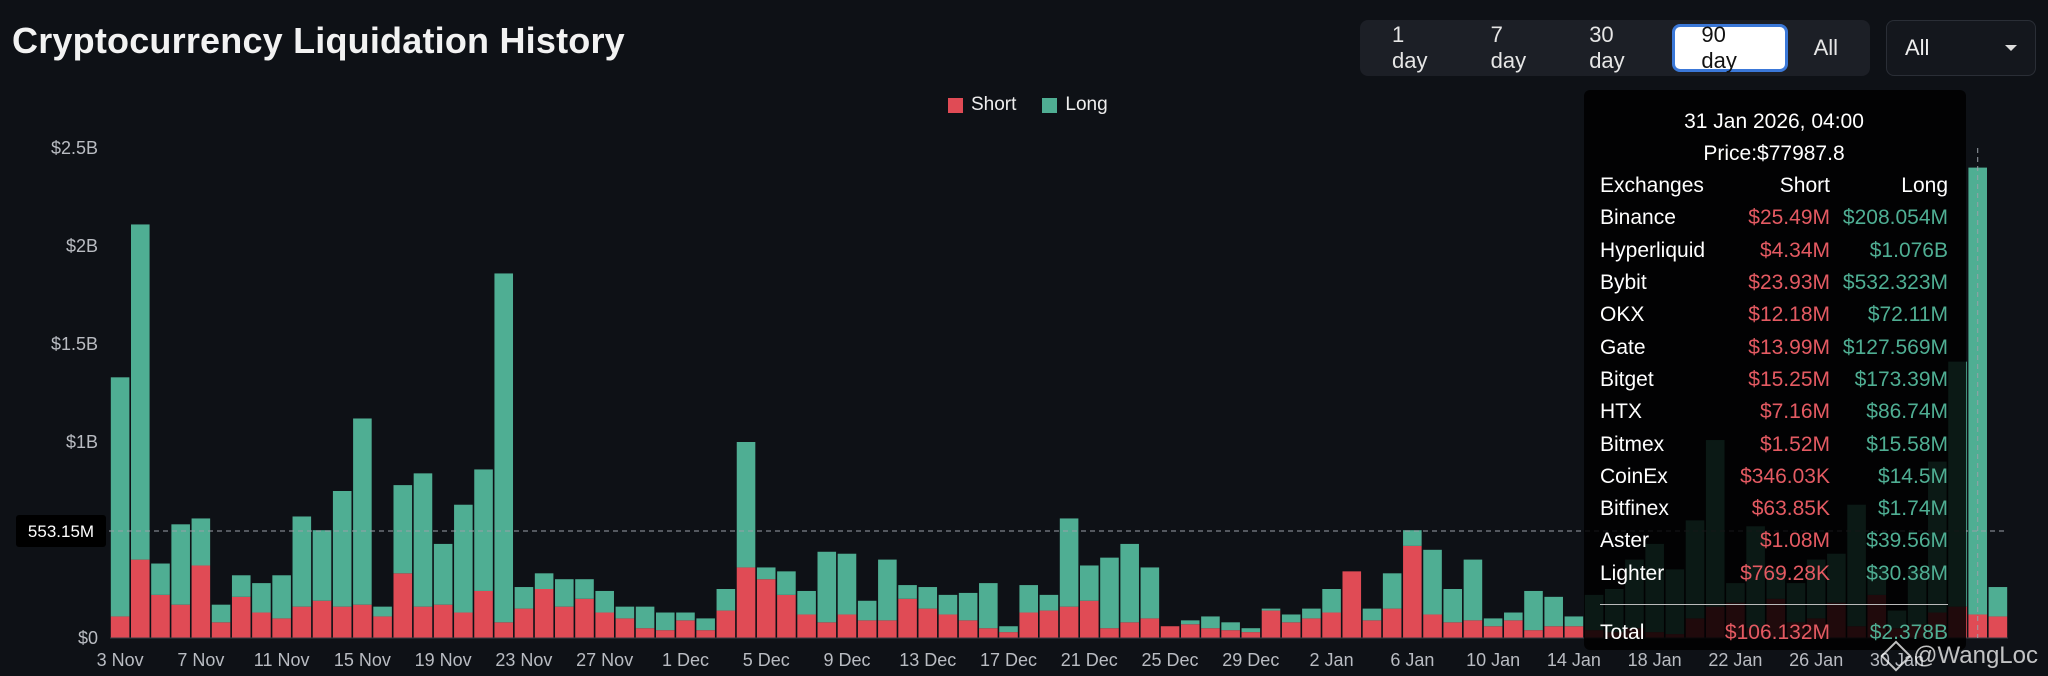 Image resolution: width=2048 pixels, height=676 pixels. I want to click on tooltip-cell: HTX, so click(1660, 412).